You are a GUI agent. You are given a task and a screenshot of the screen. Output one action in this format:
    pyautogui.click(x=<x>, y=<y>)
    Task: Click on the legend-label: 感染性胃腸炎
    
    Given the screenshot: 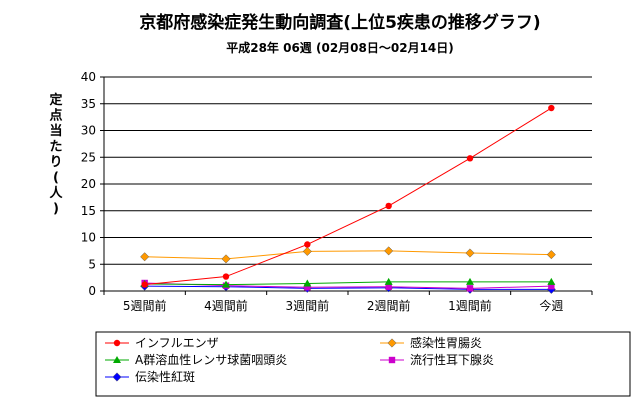 What is the action you would take?
    pyautogui.click(x=446, y=342)
    